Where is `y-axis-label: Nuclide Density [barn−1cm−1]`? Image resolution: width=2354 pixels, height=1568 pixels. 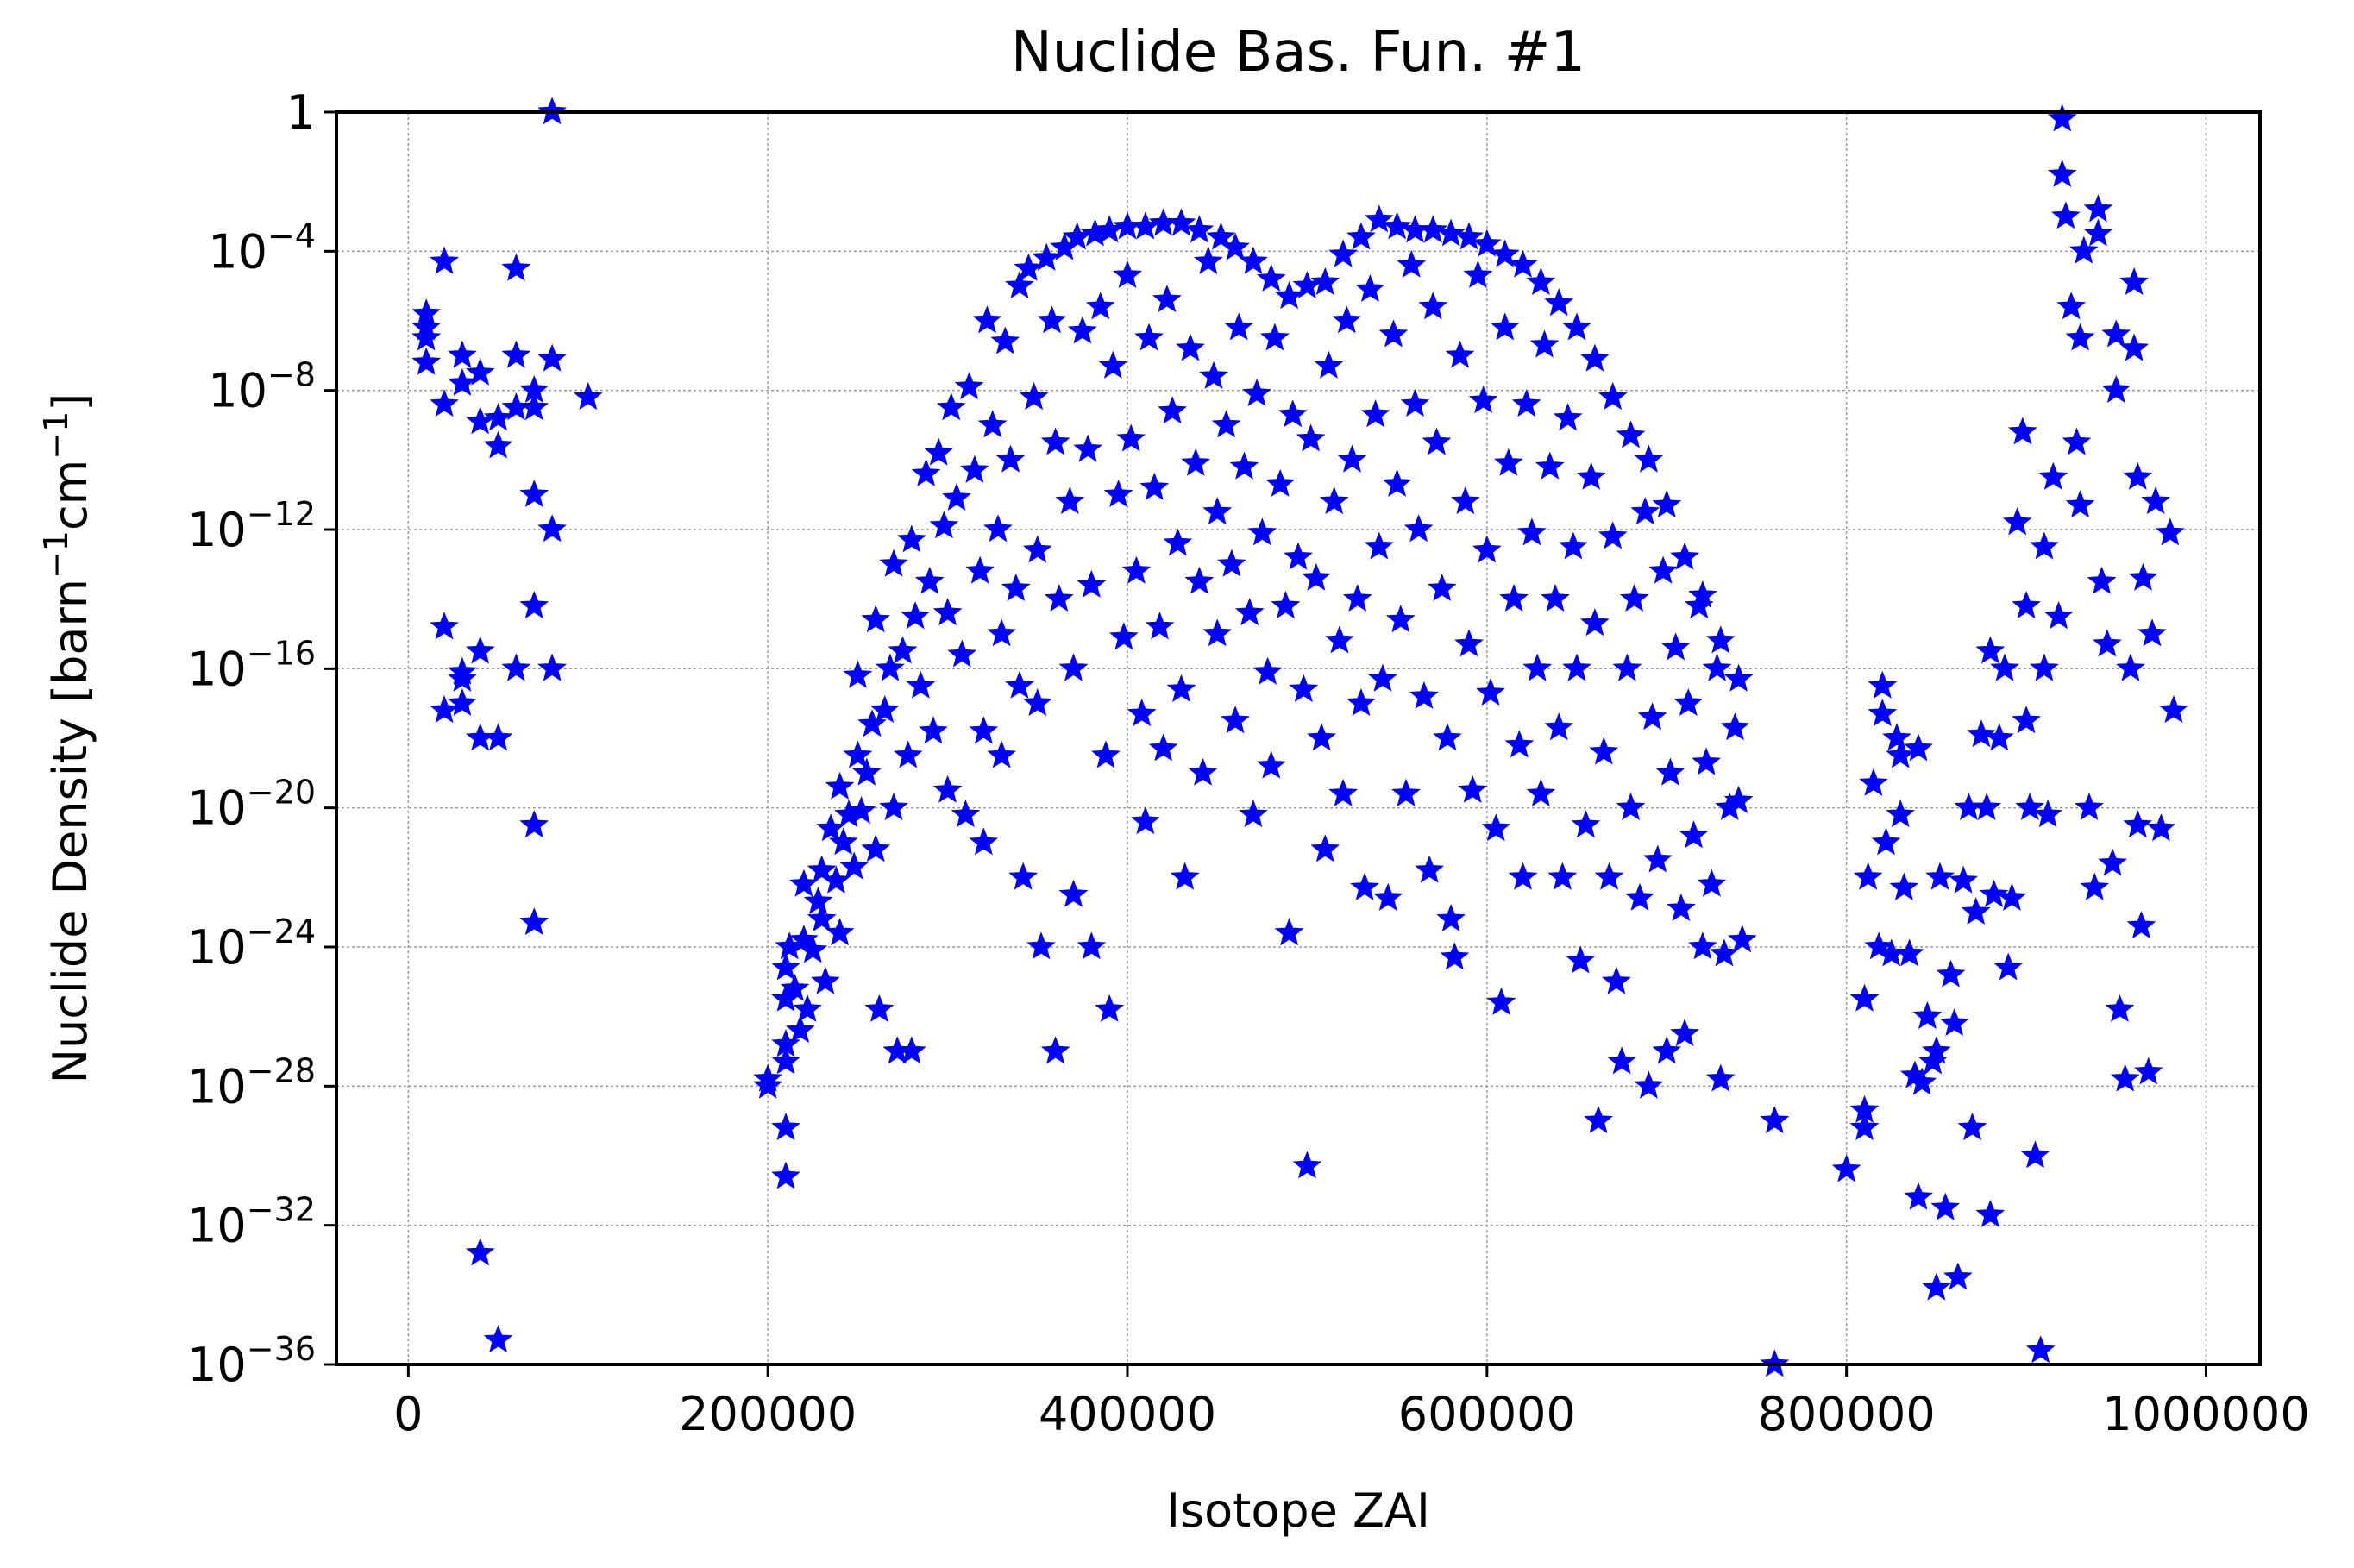
y-axis-label: Nuclide Density [barn−1cm−1] is located at coordinates (67, 738).